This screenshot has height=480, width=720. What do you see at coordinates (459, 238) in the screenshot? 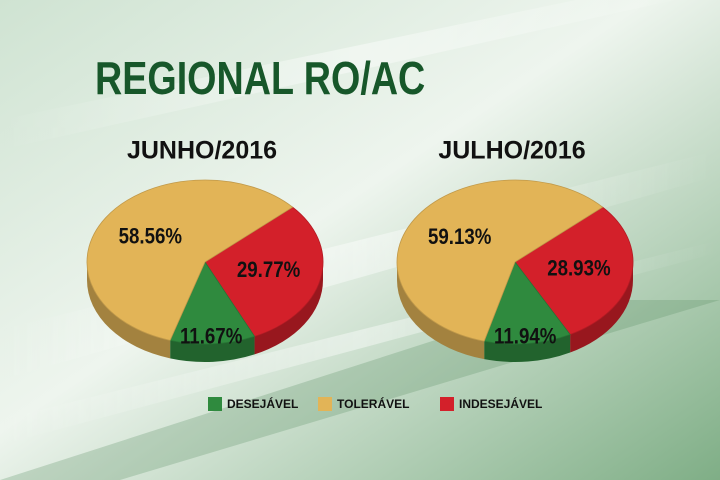
I see `data-label: 59.13%` at bounding box center [459, 238].